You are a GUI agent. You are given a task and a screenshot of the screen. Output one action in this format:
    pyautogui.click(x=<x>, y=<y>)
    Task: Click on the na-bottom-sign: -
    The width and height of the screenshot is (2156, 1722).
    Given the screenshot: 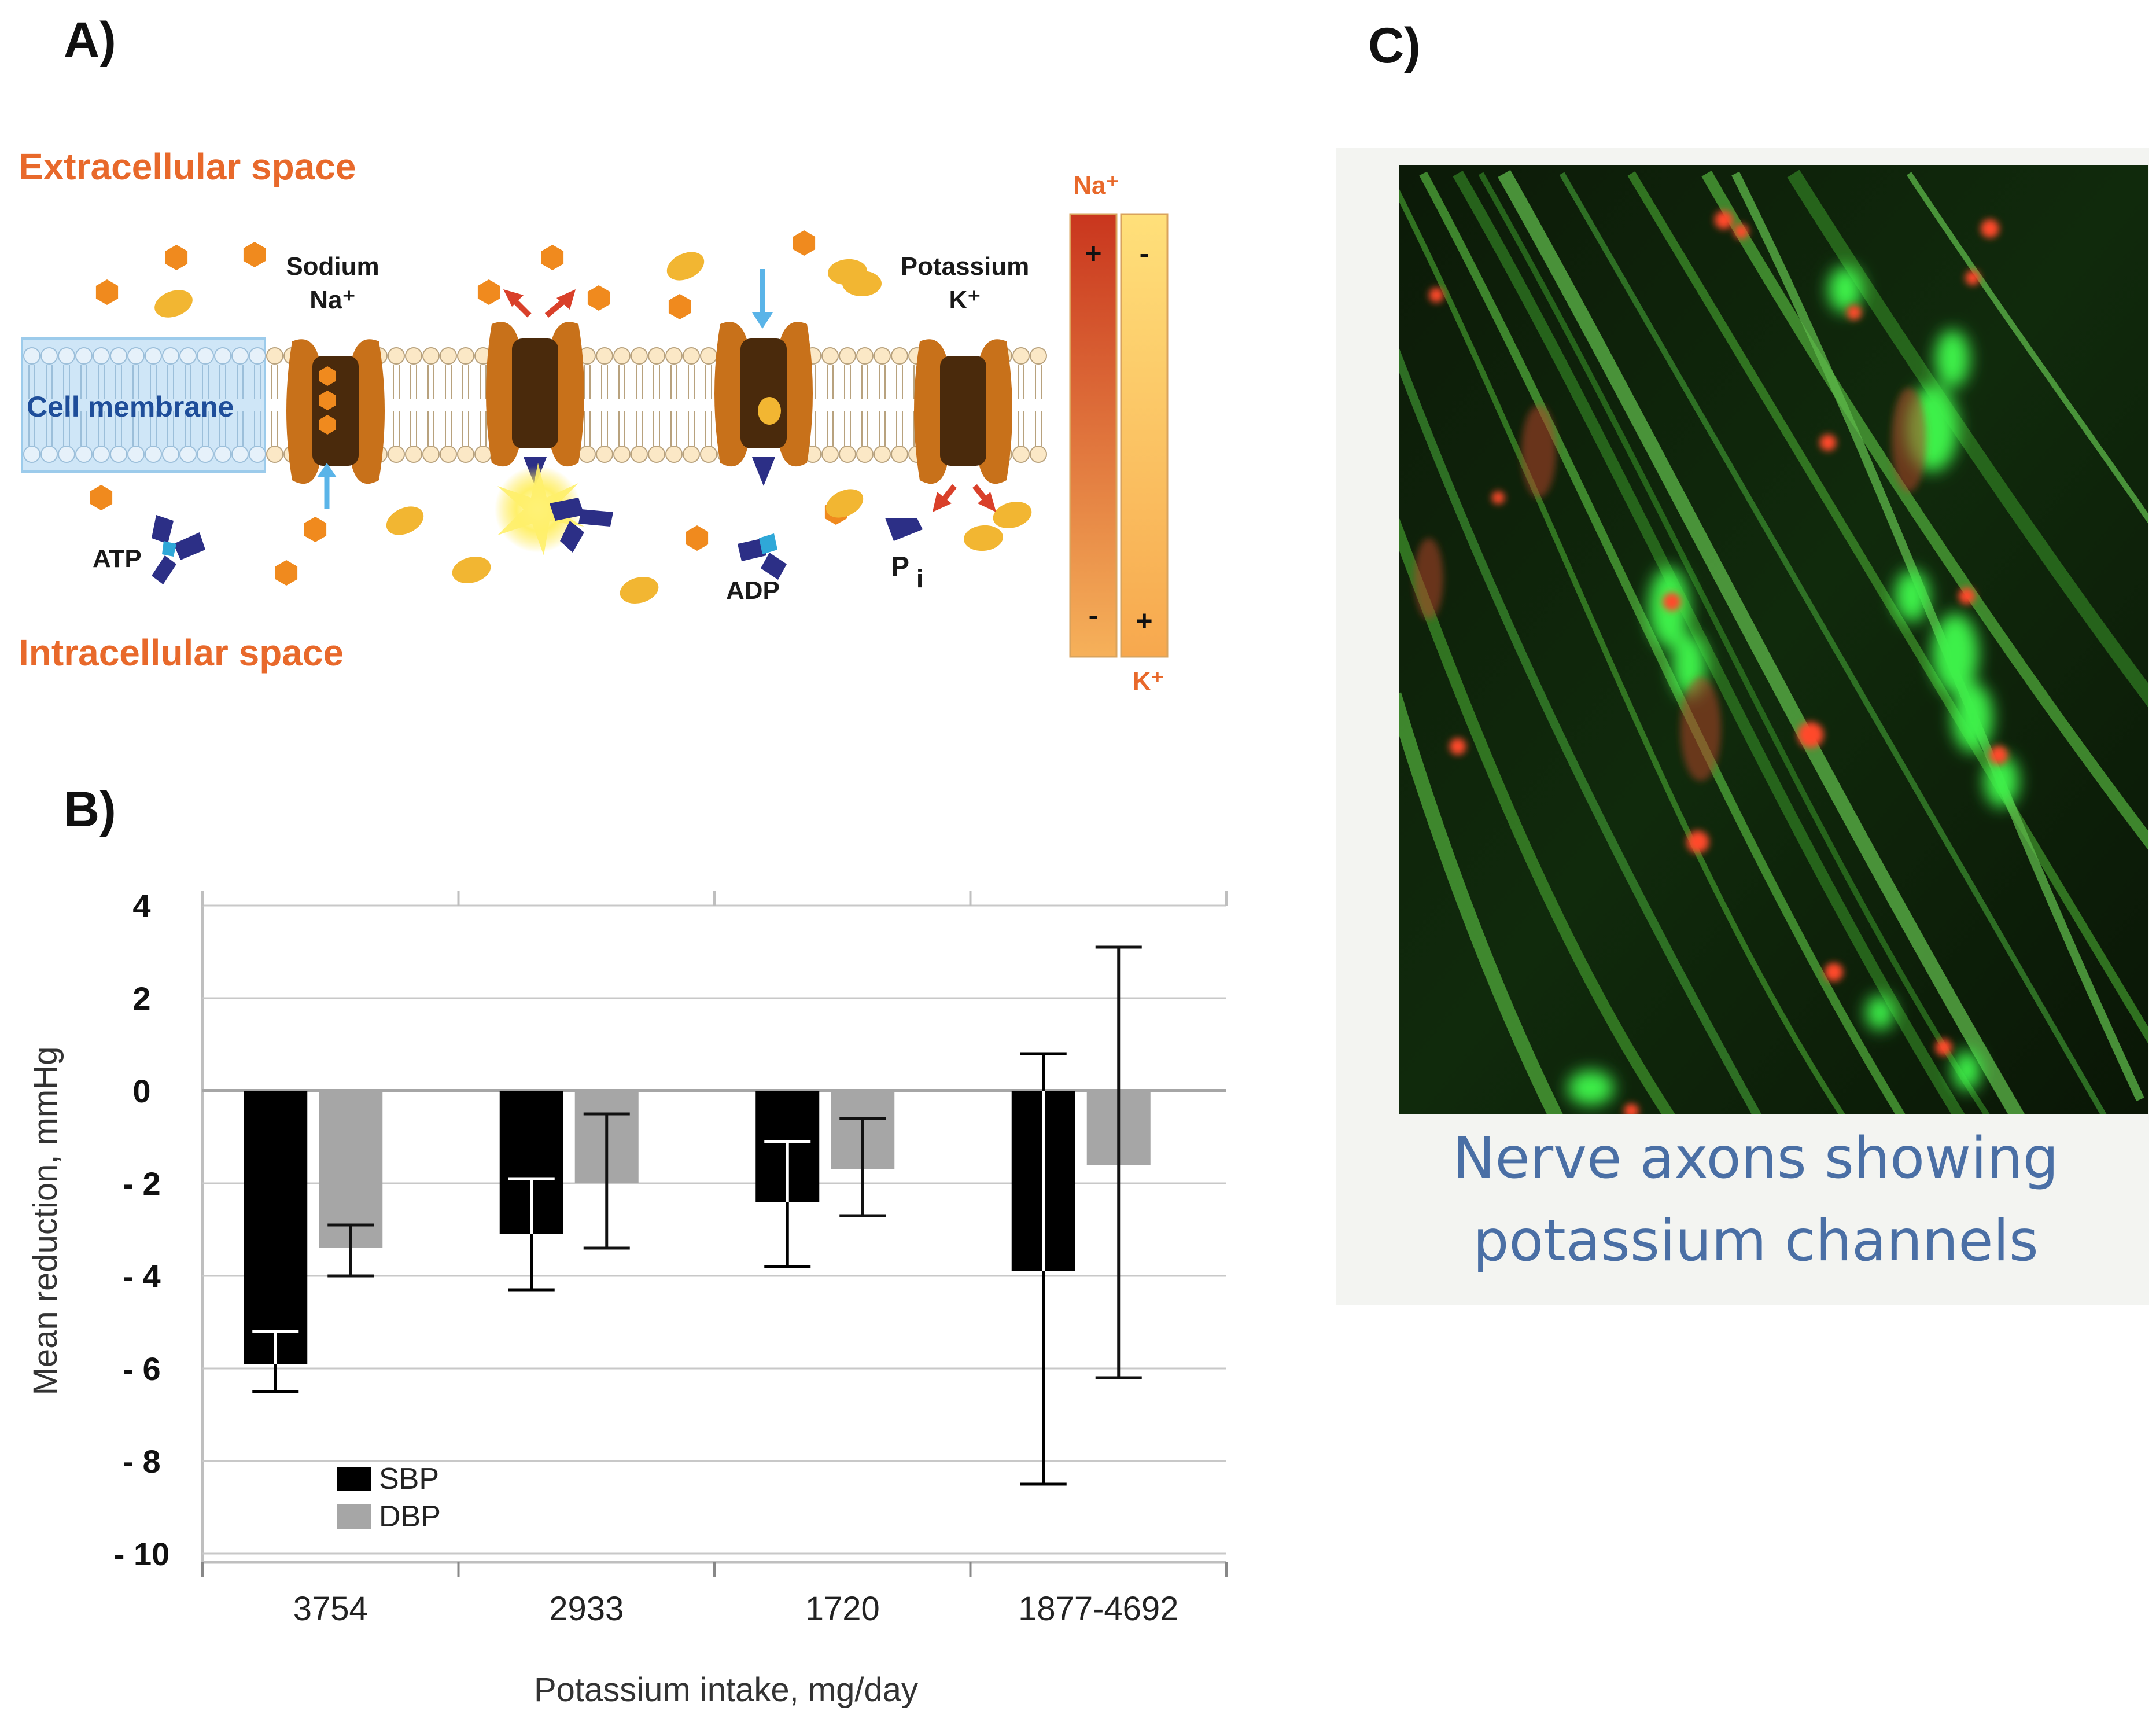 What is the action you would take?
    pyautogui.click(x=1094, y=615)
    